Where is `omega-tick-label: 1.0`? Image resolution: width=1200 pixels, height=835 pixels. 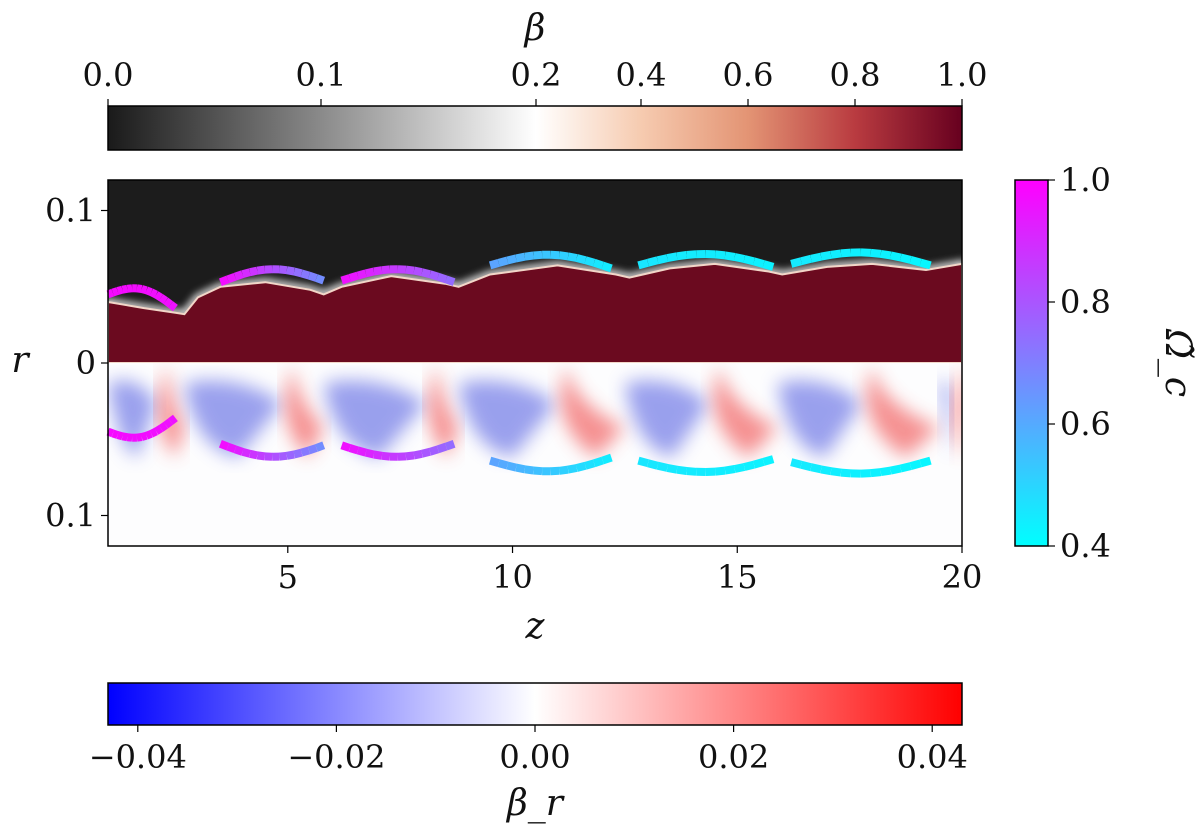 omega-tick-label: 1.0 is located at coordinates (1085, 180).